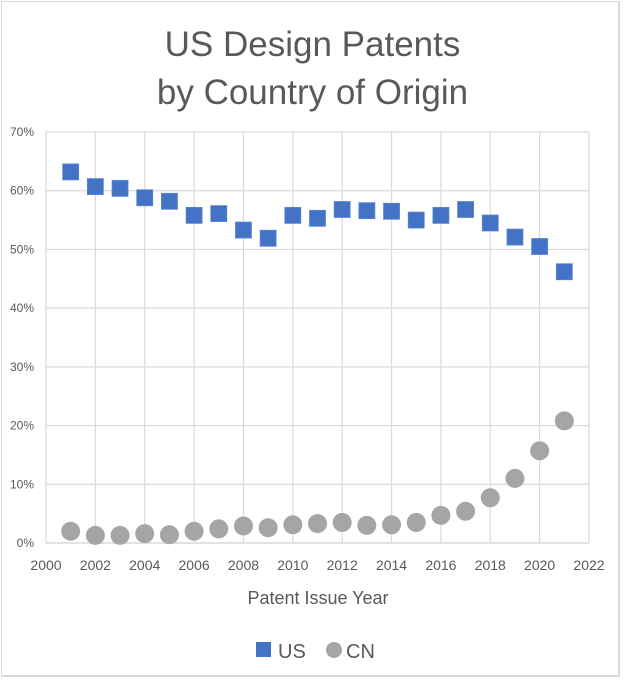  Describe the element at coordinates (95, 565) in the screenshot. I see `x-tick-label: 2002` at that location.